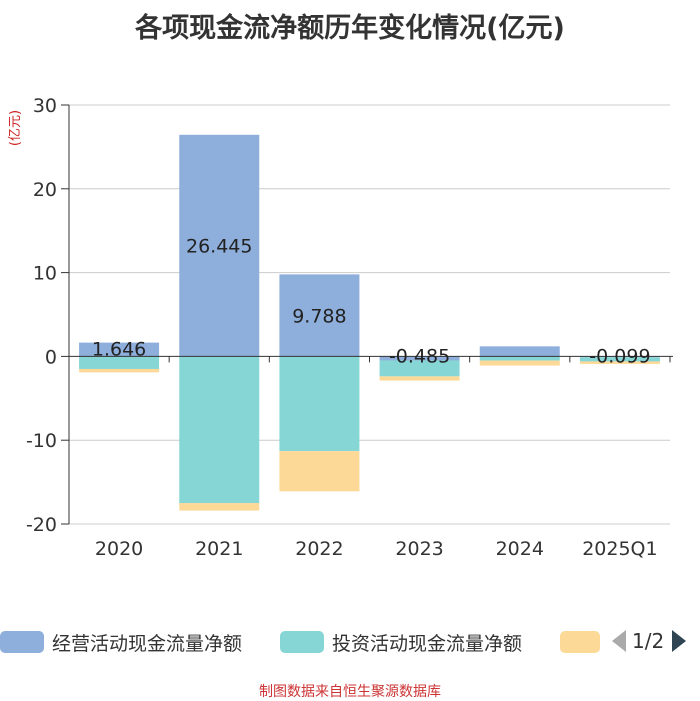 This screenshot has height=701, width=700. I want to click on bar-investing-2025Q1, so click(619, 359).